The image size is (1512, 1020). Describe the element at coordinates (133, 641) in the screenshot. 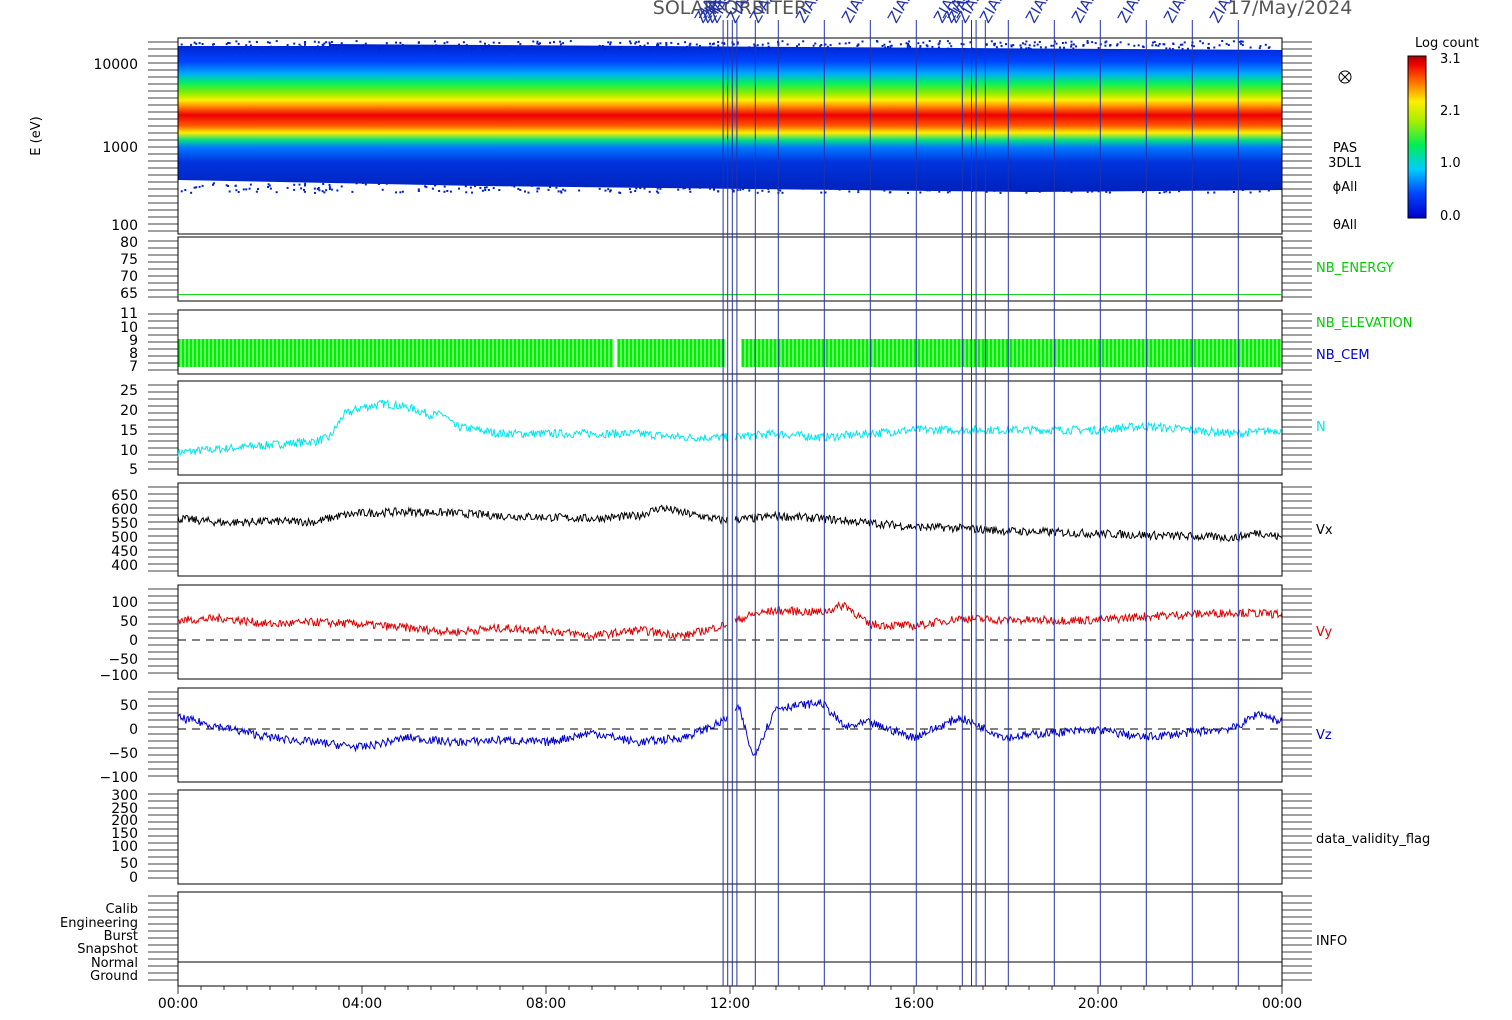

I see `vy-tick-0: 0` at that location.